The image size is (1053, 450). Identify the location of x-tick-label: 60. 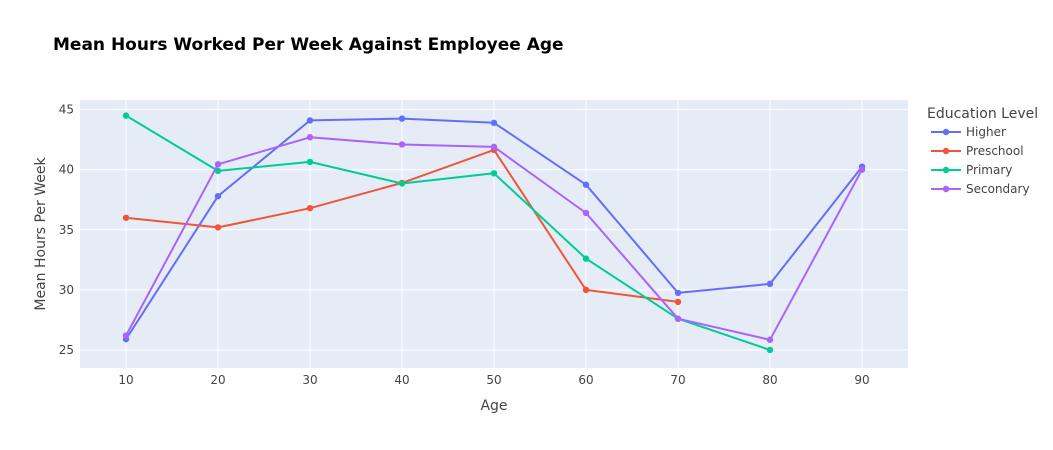
(585, 380).